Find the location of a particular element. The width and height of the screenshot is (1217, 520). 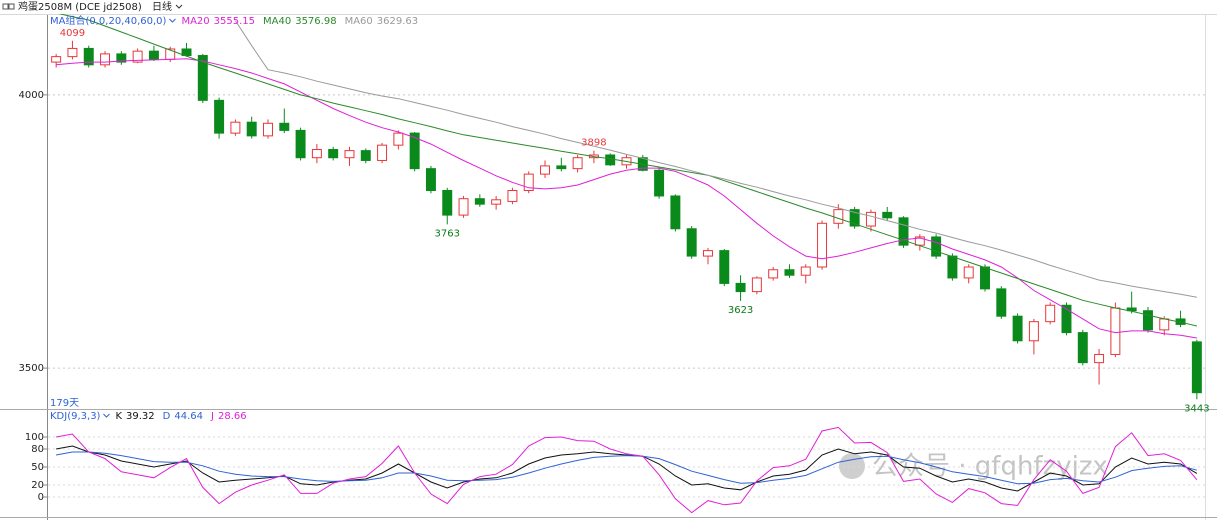

period: 日线 is located at coordinates (162, 6).